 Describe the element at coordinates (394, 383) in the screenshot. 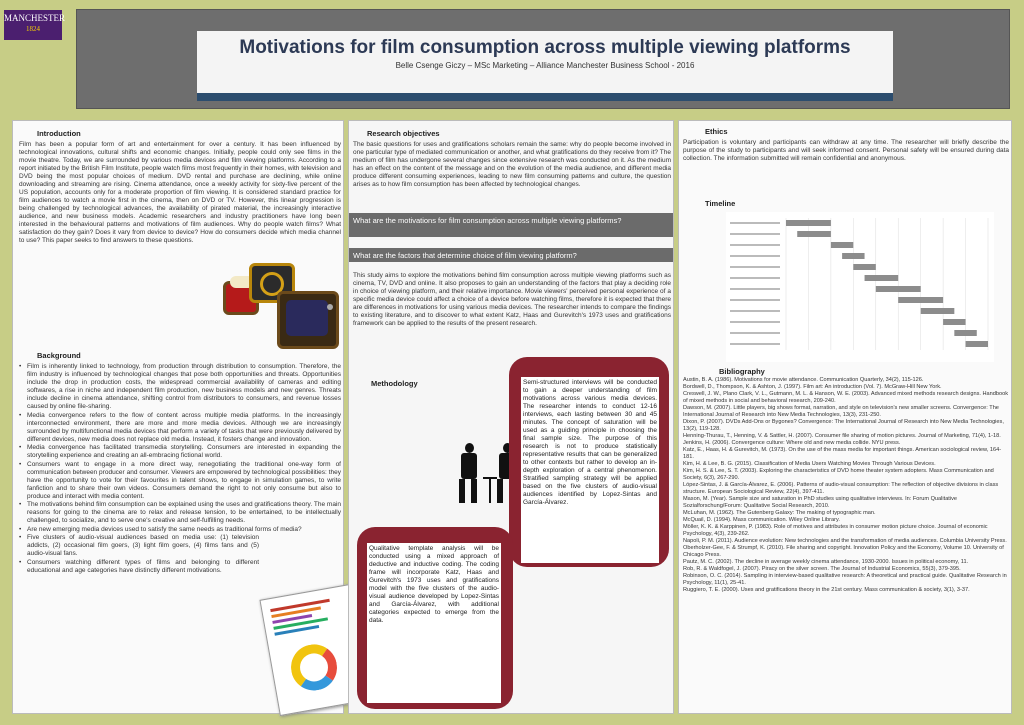

I see `methodology-heading: Methodology` at that location.